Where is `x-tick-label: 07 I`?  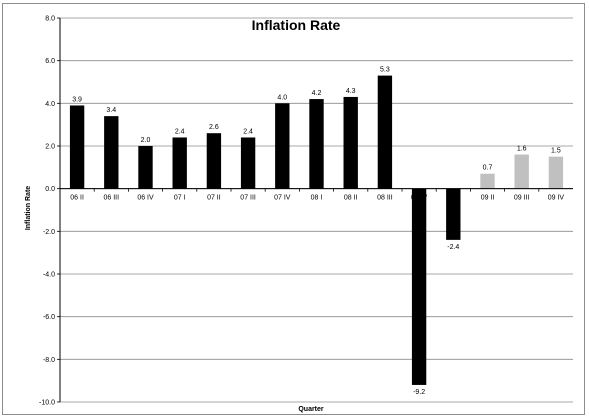 x-tick-label: 07 I is located at coordinates (180, 198).